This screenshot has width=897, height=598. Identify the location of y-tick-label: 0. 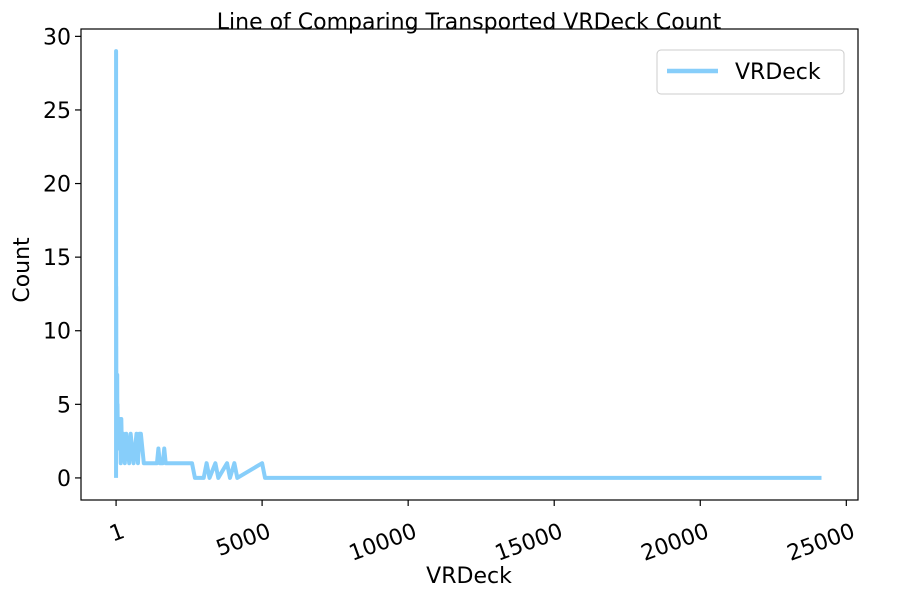
(64, 479).